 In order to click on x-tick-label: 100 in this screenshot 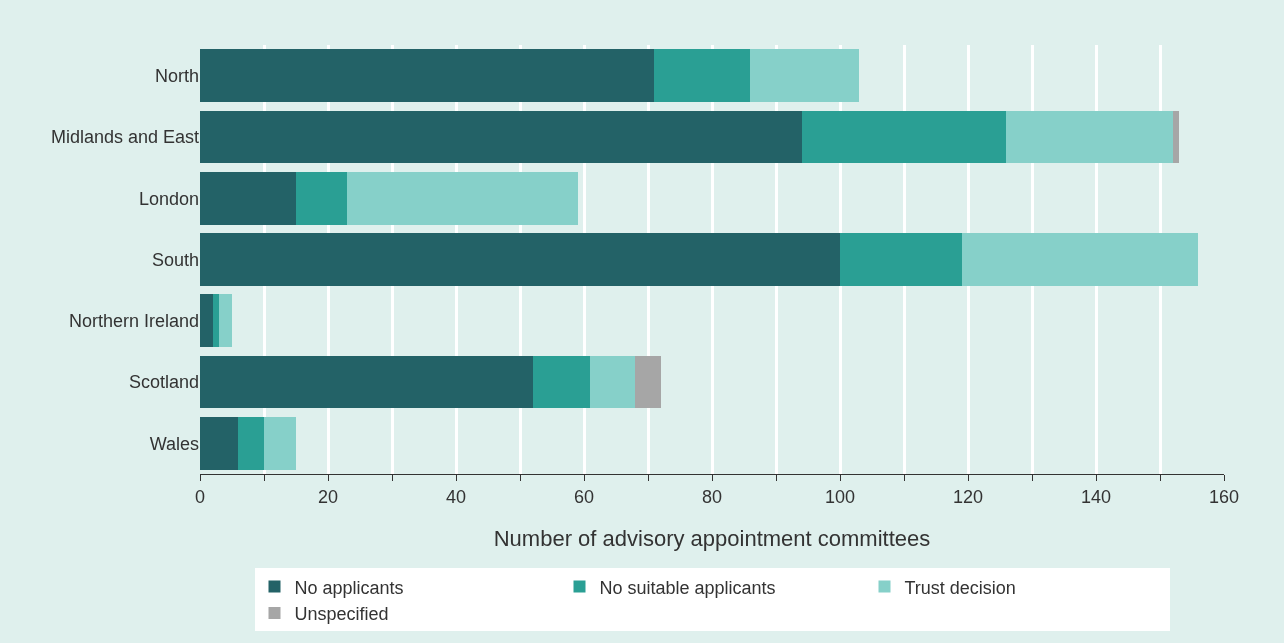, I will do `click(840, 496)`.